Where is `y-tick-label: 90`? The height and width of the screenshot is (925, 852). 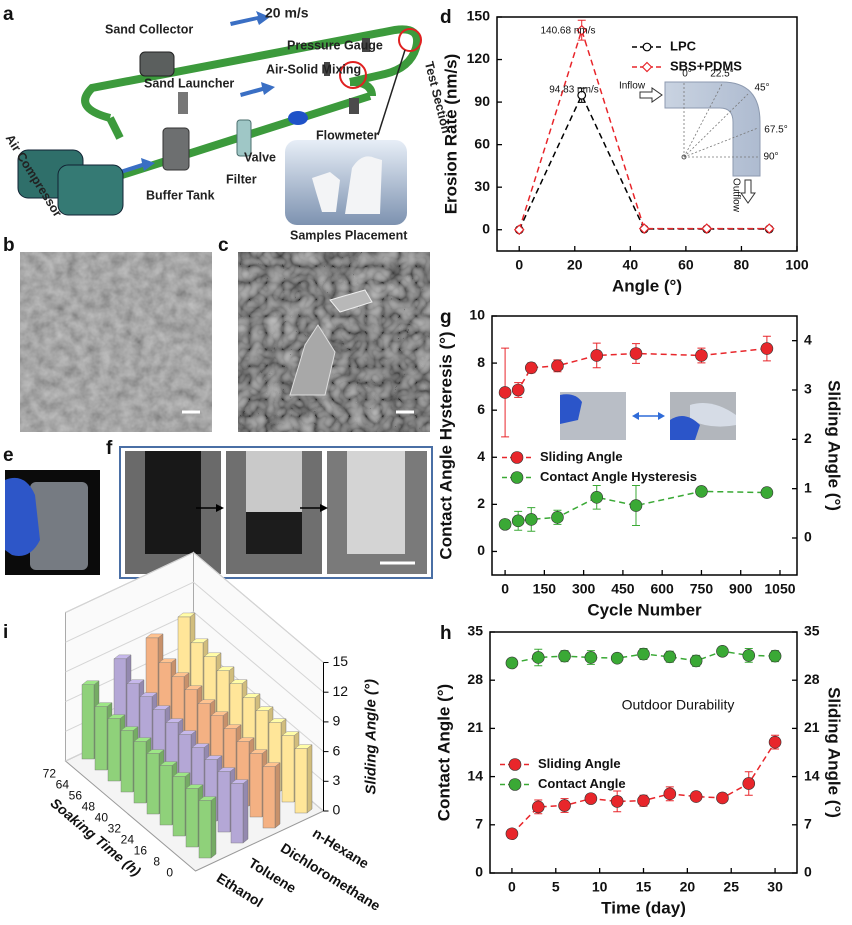
y-tick-label: 90 is located at coordinates (482, 101).